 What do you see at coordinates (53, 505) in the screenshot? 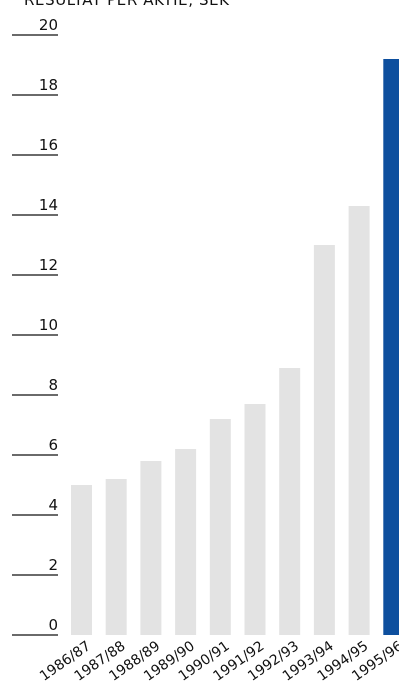
I see `y-tick-label: 4` at bounding box center [53, 505].